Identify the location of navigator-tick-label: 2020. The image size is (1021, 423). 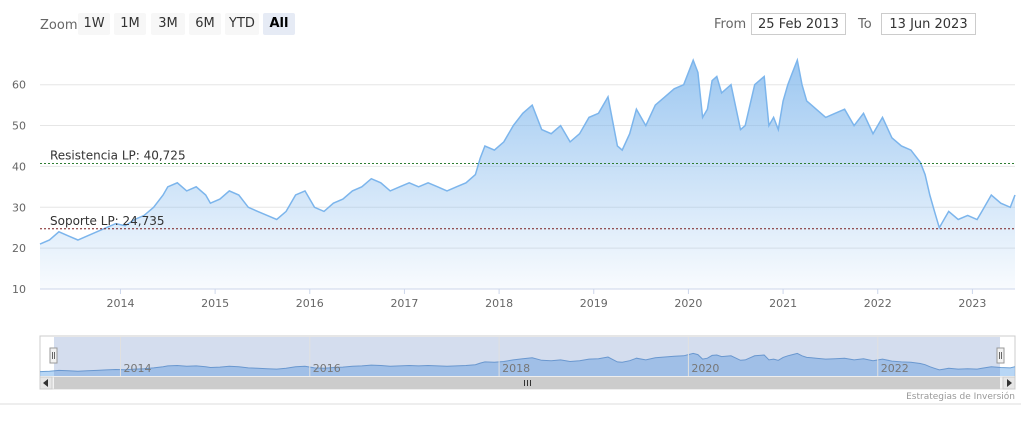
(705, 368).